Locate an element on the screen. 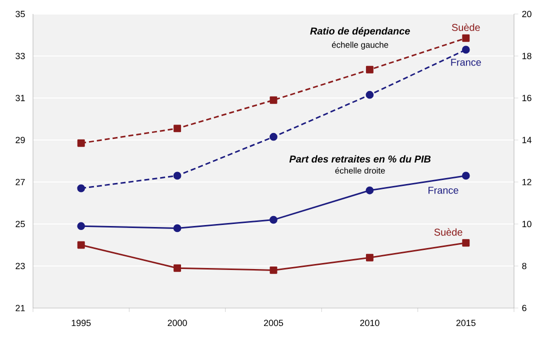  y2-tick-label: 10 is located at coordinates (527, 224).